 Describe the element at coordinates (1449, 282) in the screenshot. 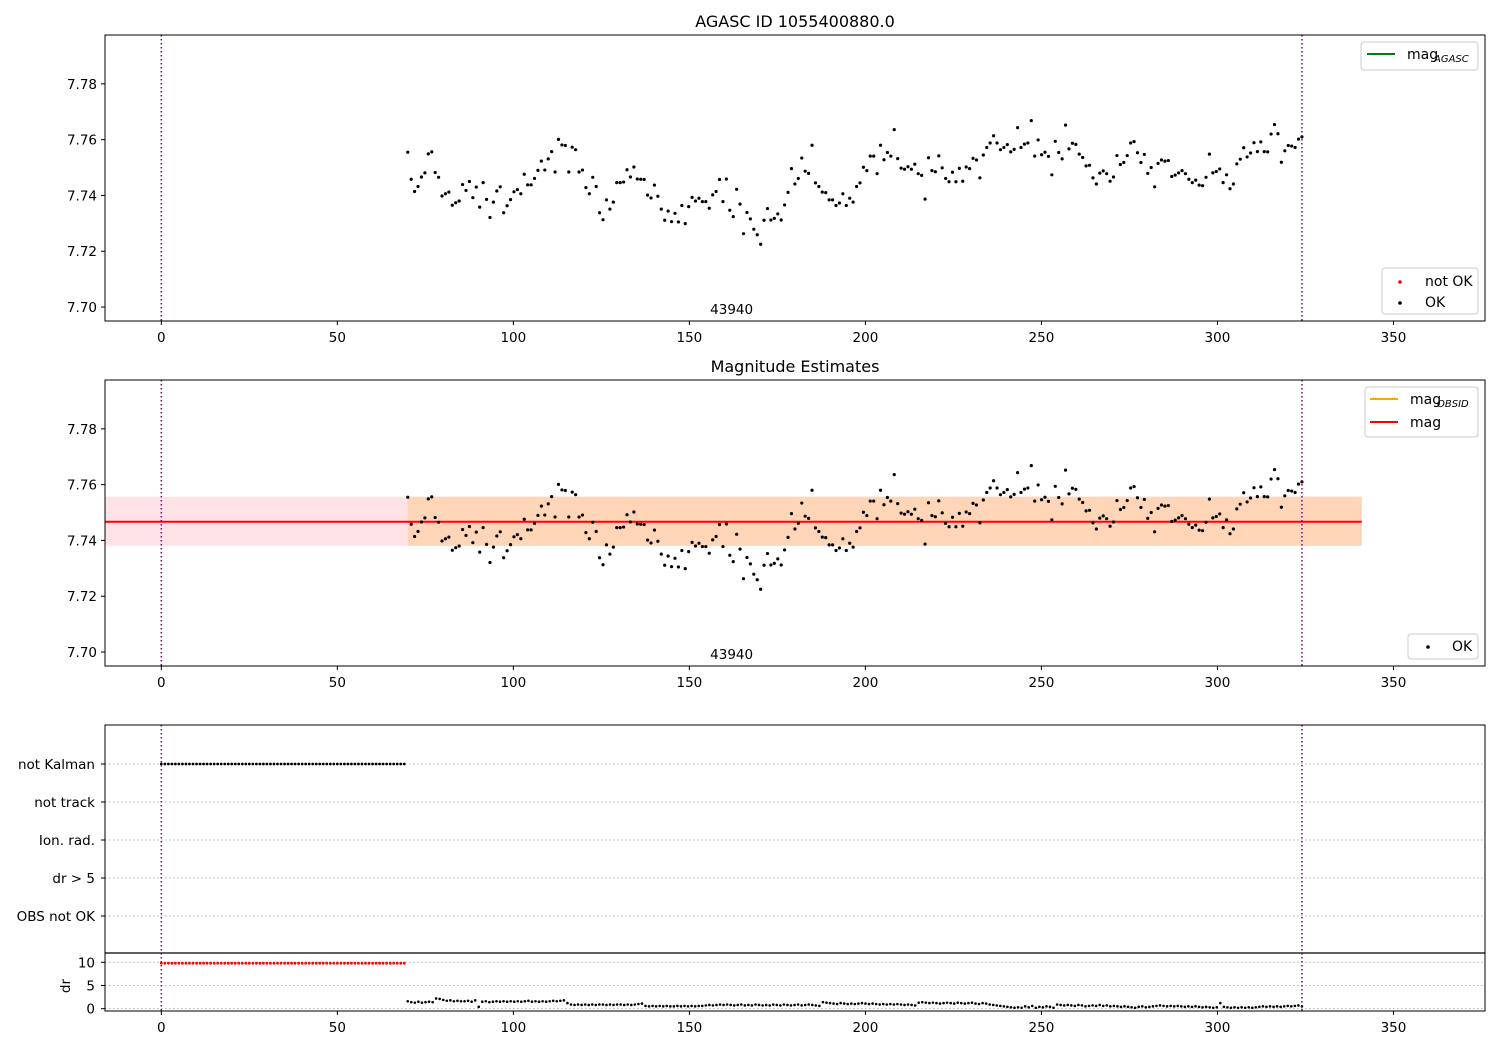

I see `legend-label: not OK` at that location.